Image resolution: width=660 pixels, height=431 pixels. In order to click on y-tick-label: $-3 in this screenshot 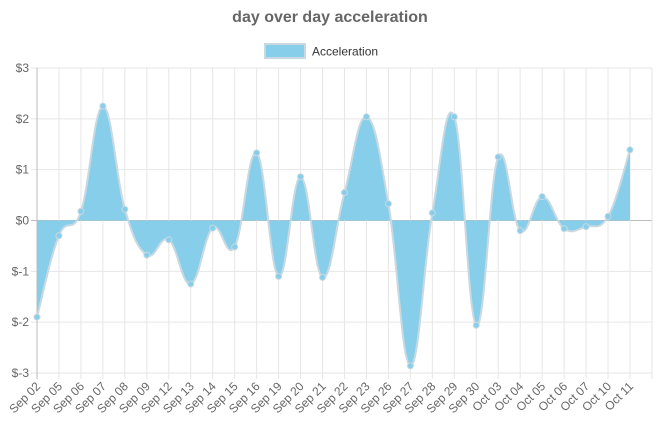, I will do `click(21, 373)`.